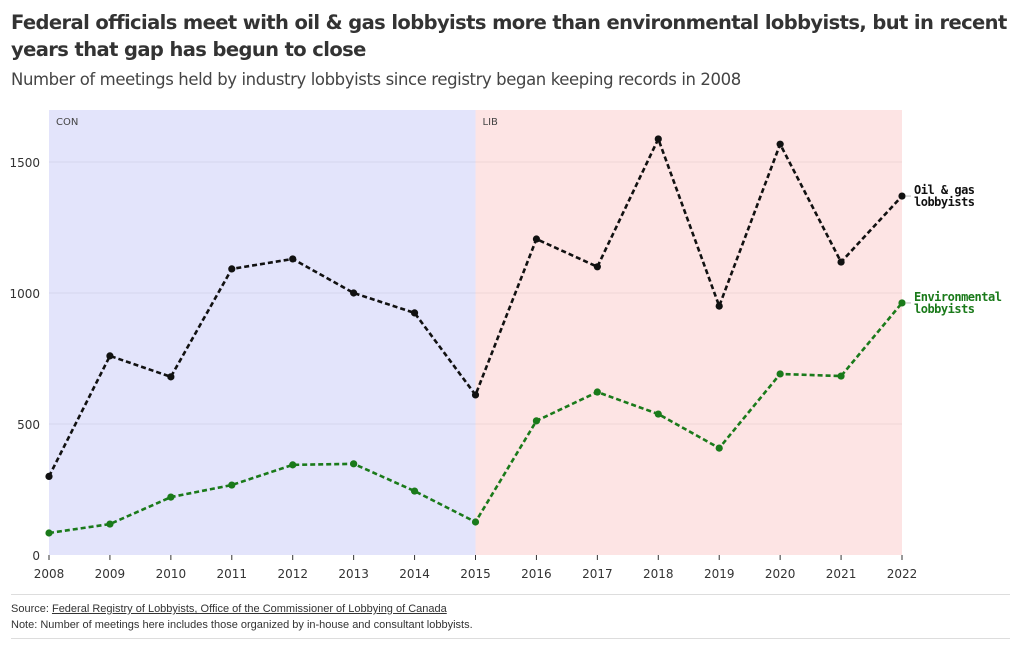 The image size is (1020, 650). What do you see at coordinates (232, 574) in the screenshot?
I see `x-tick-label-2011: 2011` at bounding box center [232, 574].